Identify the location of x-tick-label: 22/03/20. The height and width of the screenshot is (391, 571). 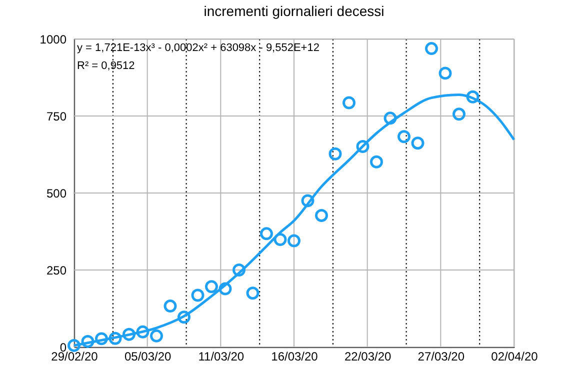
(368, 357).